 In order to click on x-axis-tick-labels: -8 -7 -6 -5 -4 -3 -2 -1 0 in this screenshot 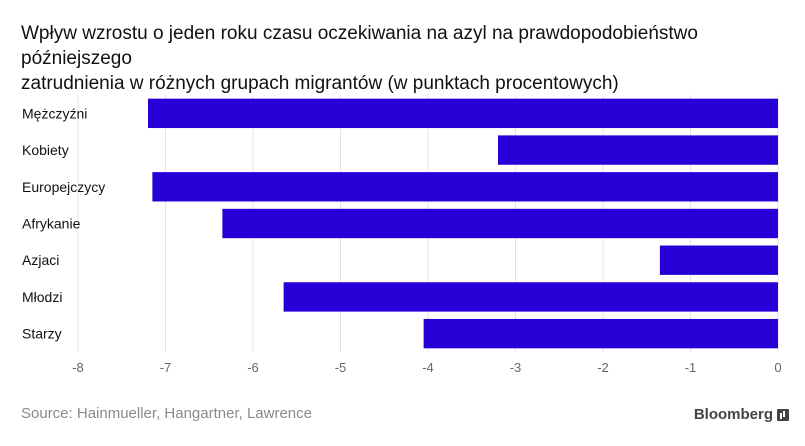, I will do `click(426, 367)`.